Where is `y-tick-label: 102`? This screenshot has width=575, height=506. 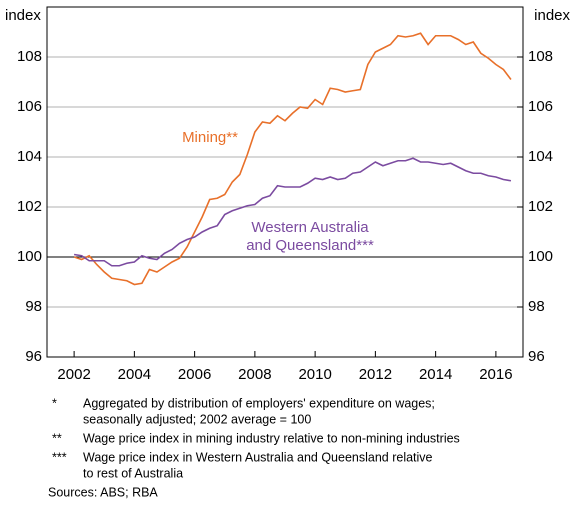 y-tick-label: 102 is located at coordinates (29, 206).